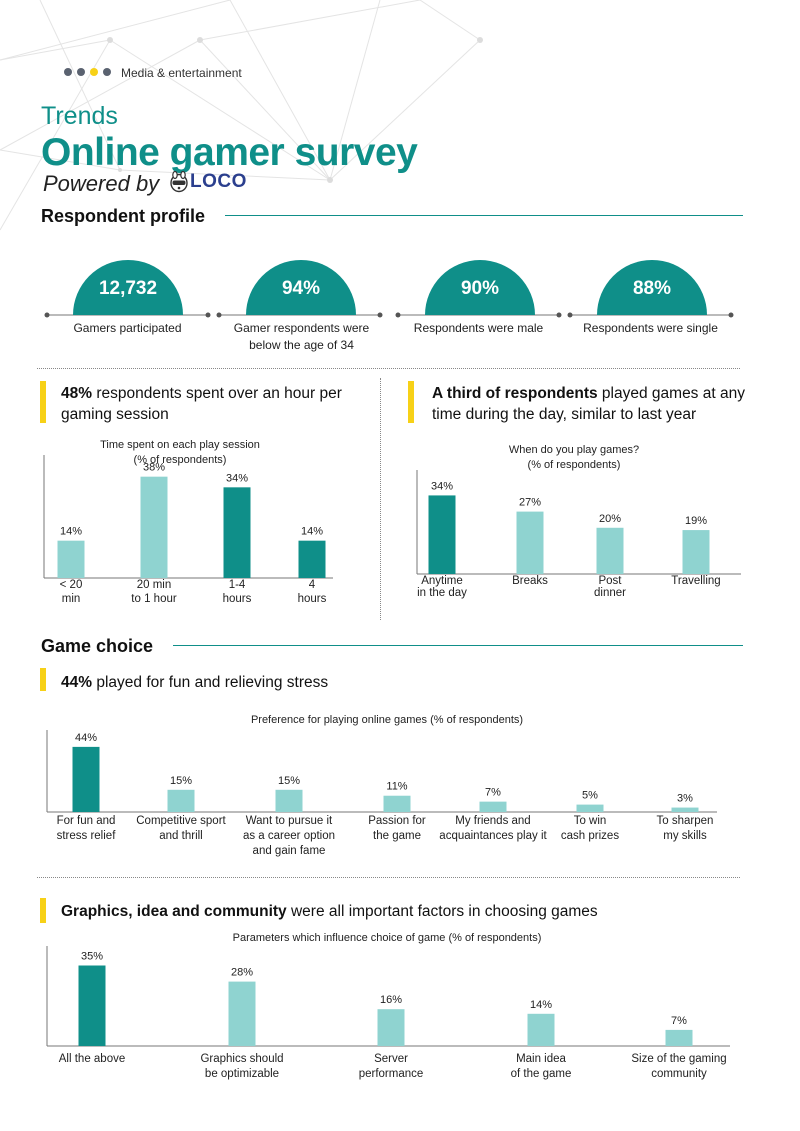 This screenshot has width=800, height=1131. I want to click on bar-value-label: 27%, so click(530, 503).